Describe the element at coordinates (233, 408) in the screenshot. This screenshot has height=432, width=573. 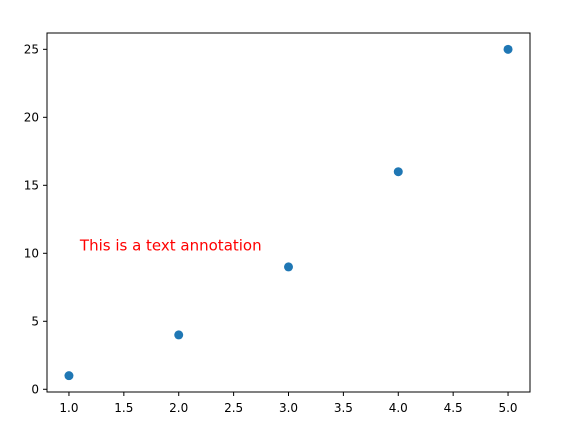
I see `x-tick-label: 2.5` at that location.